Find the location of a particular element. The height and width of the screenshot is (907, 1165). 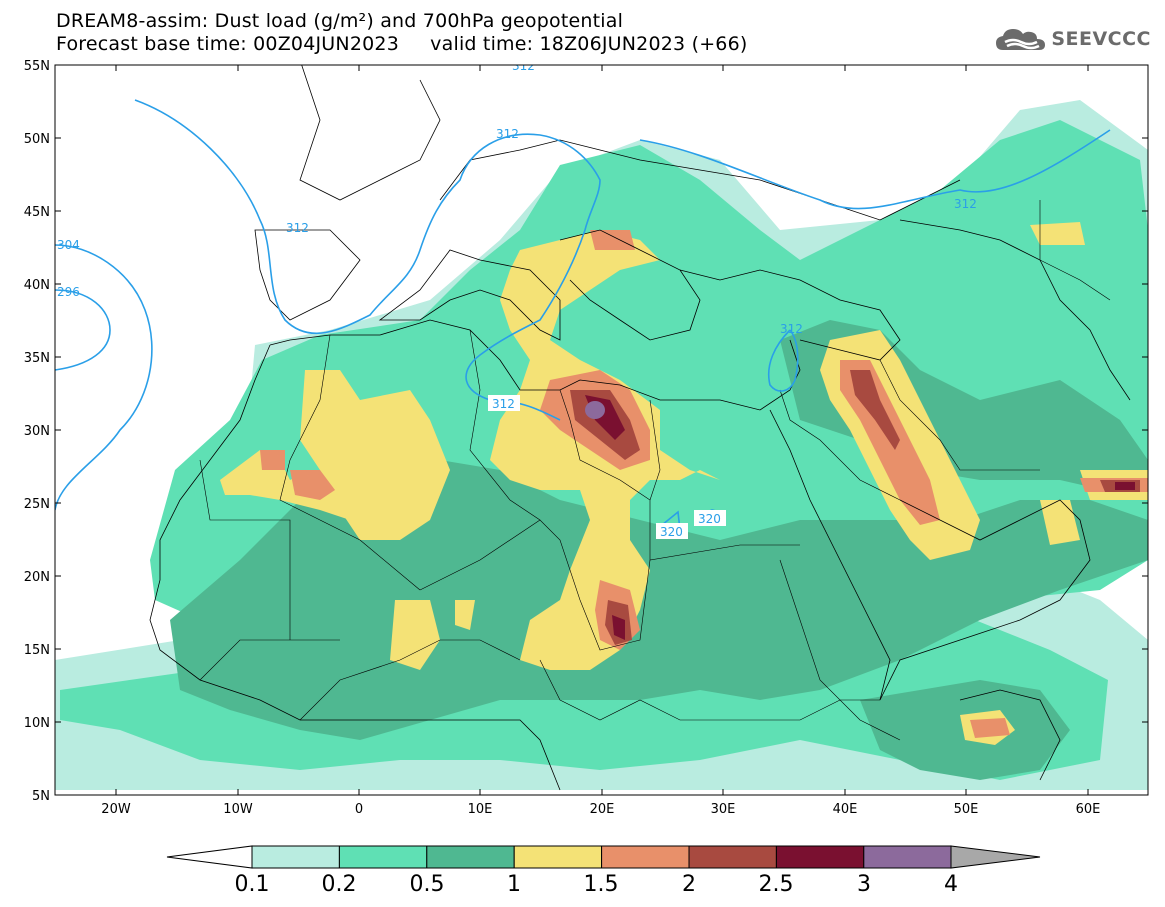

contour-label: 304 is located at coordinates (68, 245).